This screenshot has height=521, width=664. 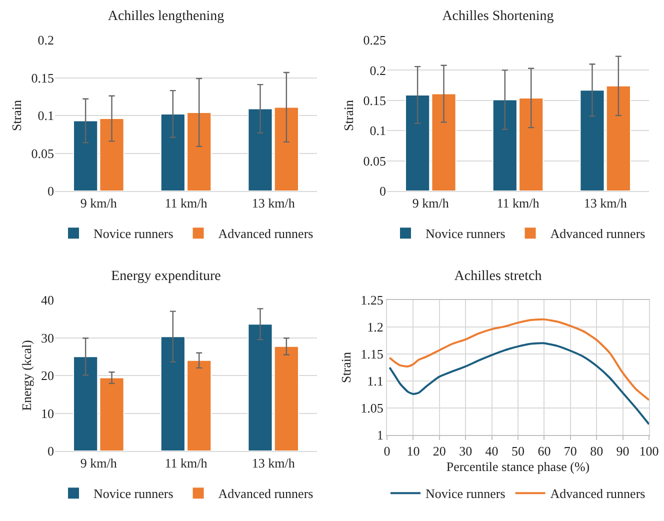 I want to click on y-axis-title: Energy (kcal), so click(x=26, y=375).